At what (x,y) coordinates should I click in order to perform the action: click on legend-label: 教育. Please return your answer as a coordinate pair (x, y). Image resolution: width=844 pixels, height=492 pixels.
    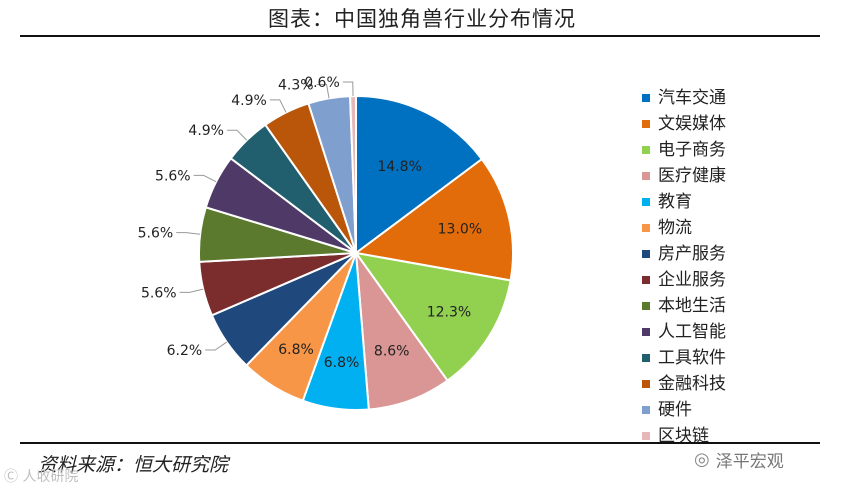
    Looking at the image, I should click on (675, 202).